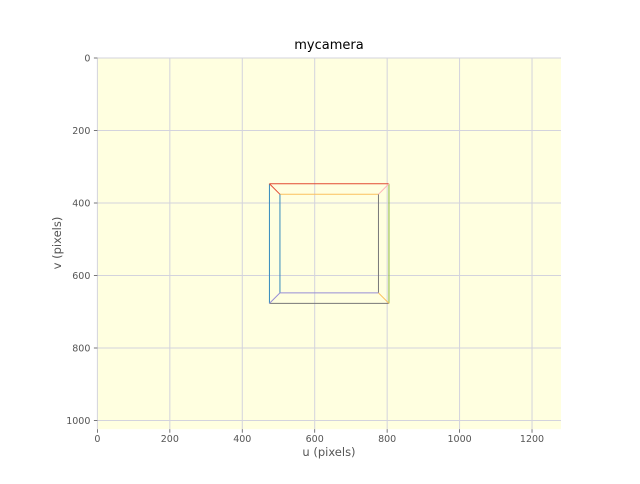 The image size is (640, 484). Describe the element at coordinates (87, 59) in the screenshot. I see `y-tick-label: 0` at that location.